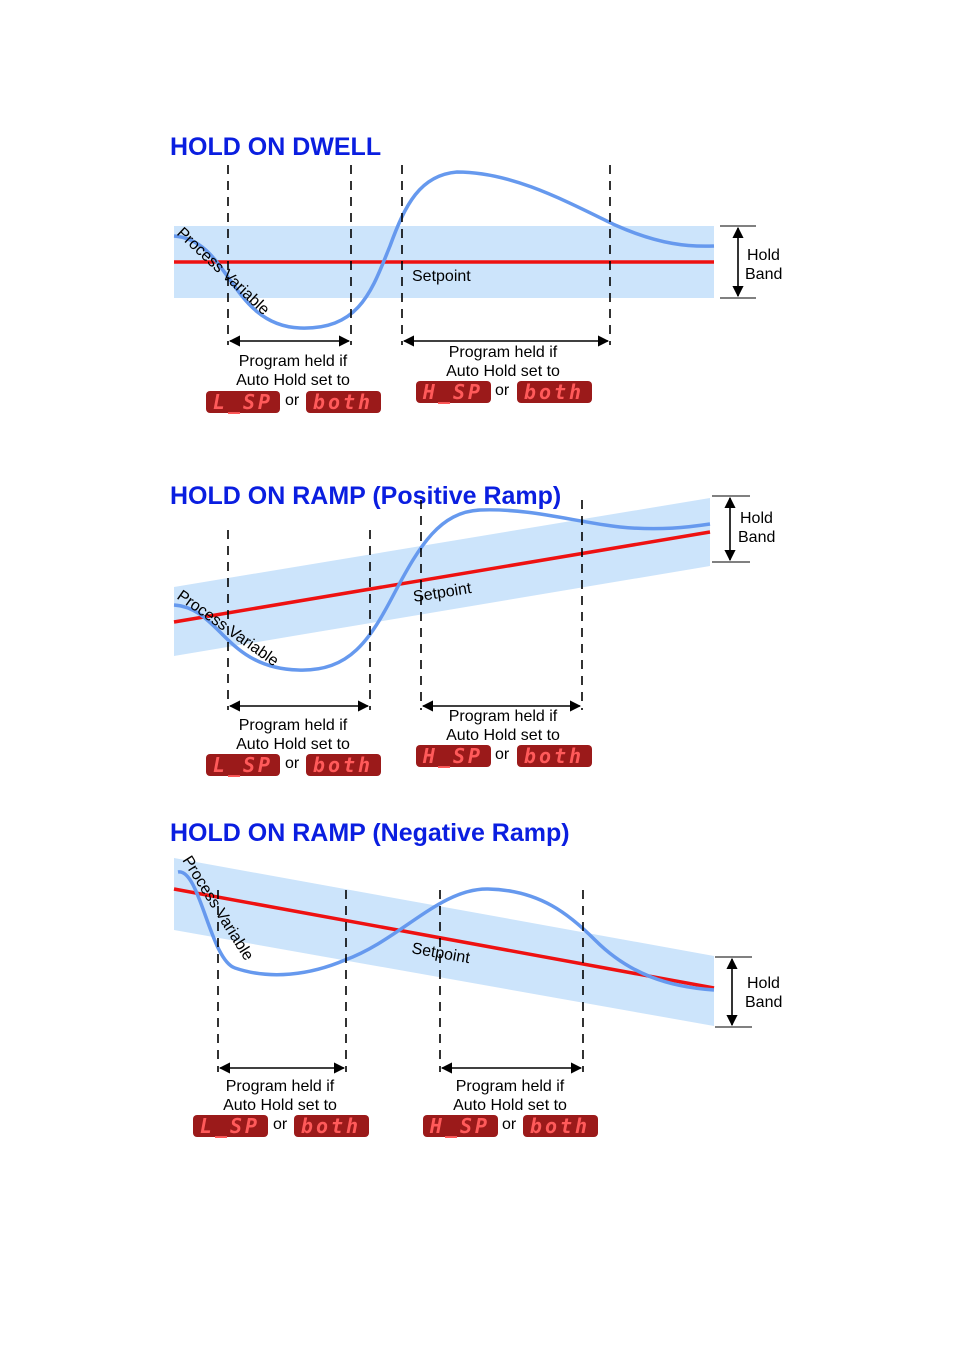 The height and width of the screenshot is (1350, 954). I want to click on hold-band, so click(444, 942).